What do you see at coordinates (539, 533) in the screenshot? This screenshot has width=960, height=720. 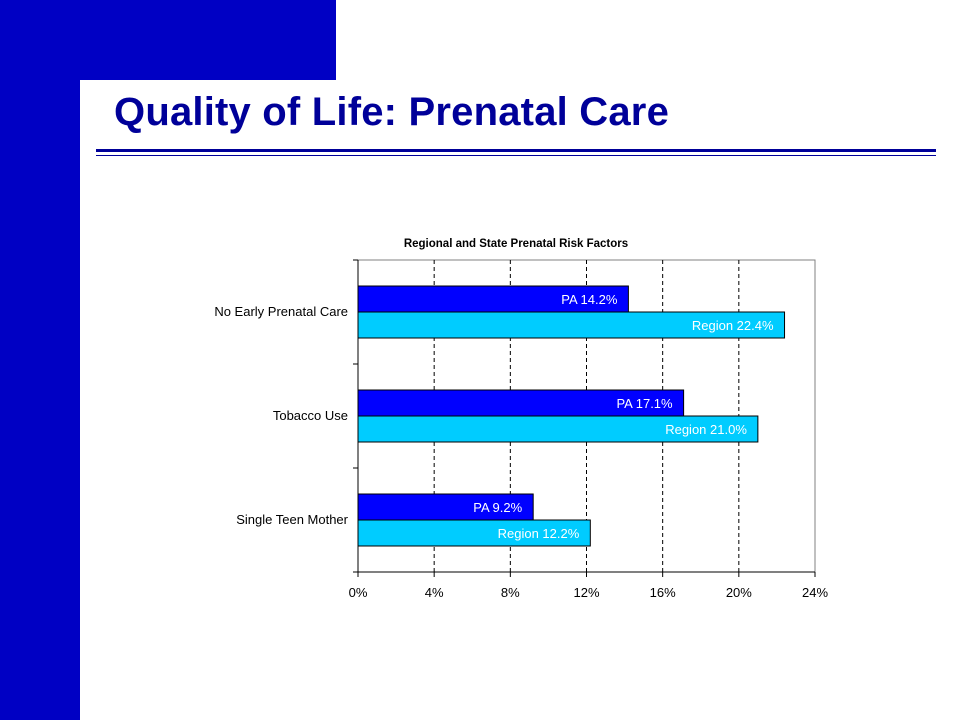 I see `data-label-region-2: Region 12.2%` at bounding box center [539, 533].